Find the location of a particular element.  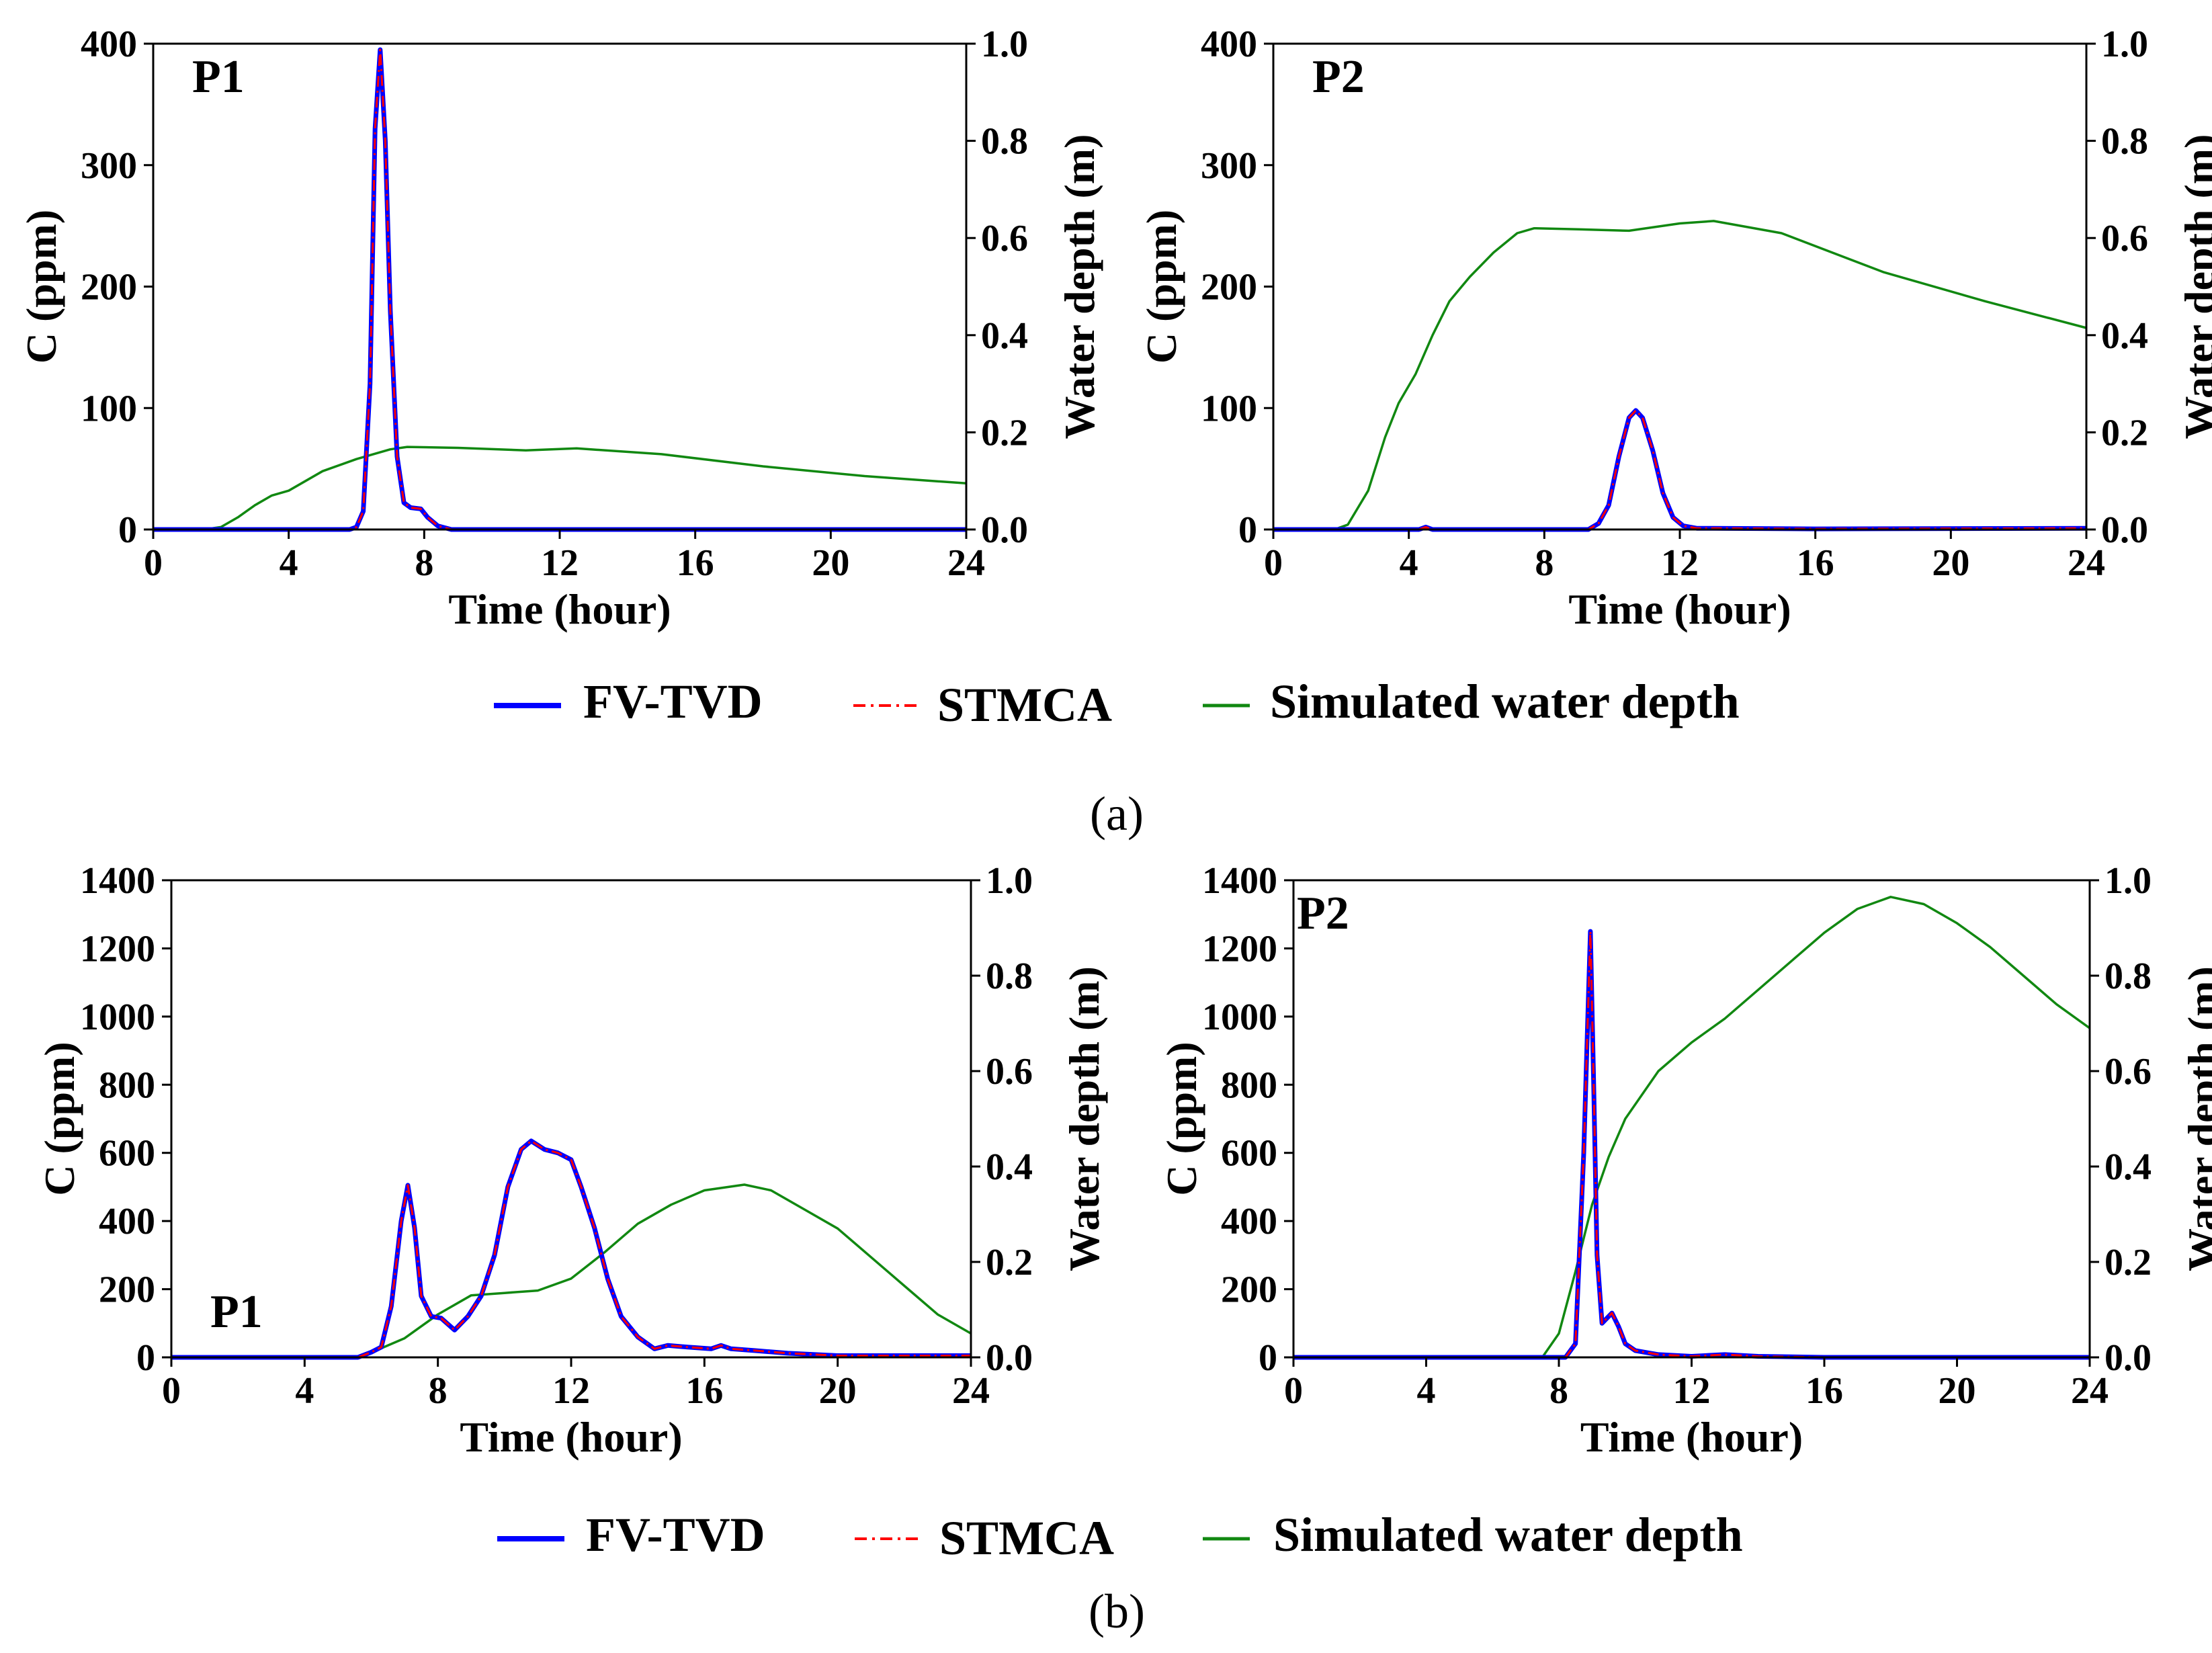

legend-b-stmca-label: STMCA is located at coordinates (1026, 1538).